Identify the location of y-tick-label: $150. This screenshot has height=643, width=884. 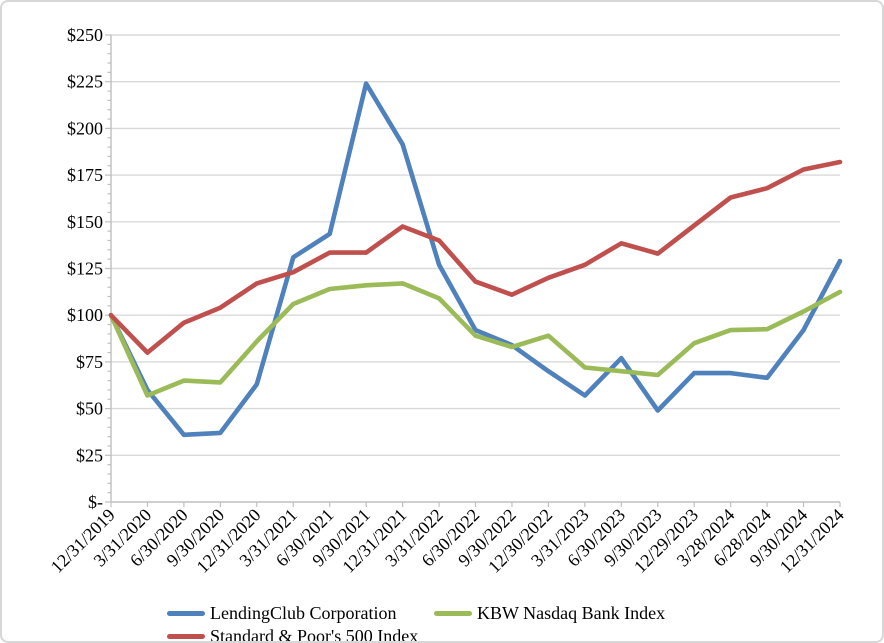
(85, 222).